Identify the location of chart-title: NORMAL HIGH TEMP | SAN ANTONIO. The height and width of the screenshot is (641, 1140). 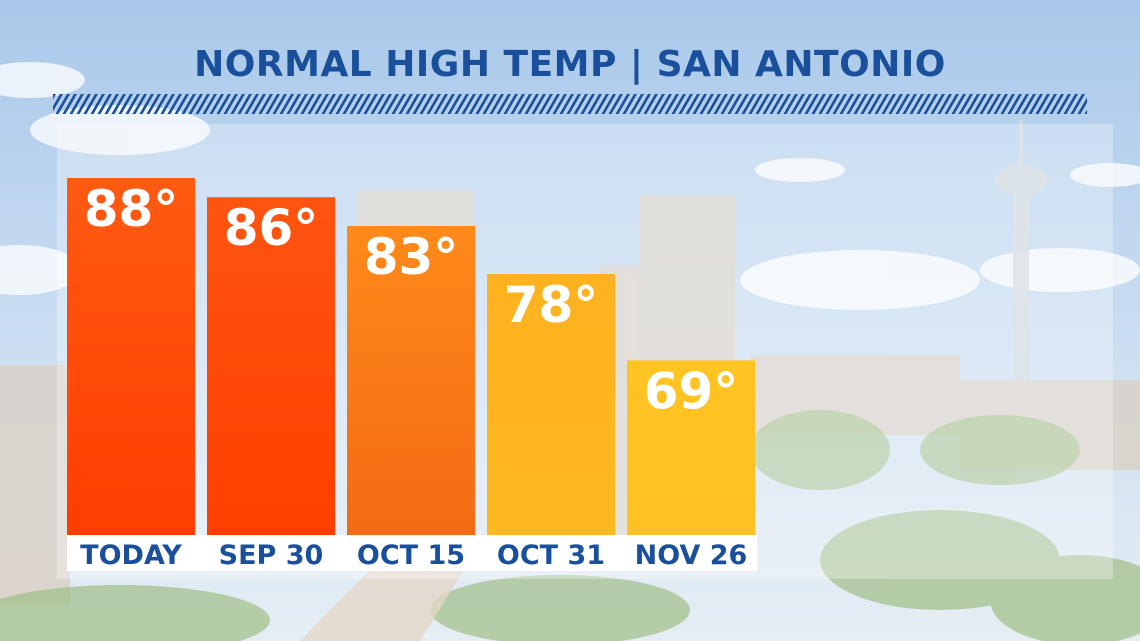
(570, 64).